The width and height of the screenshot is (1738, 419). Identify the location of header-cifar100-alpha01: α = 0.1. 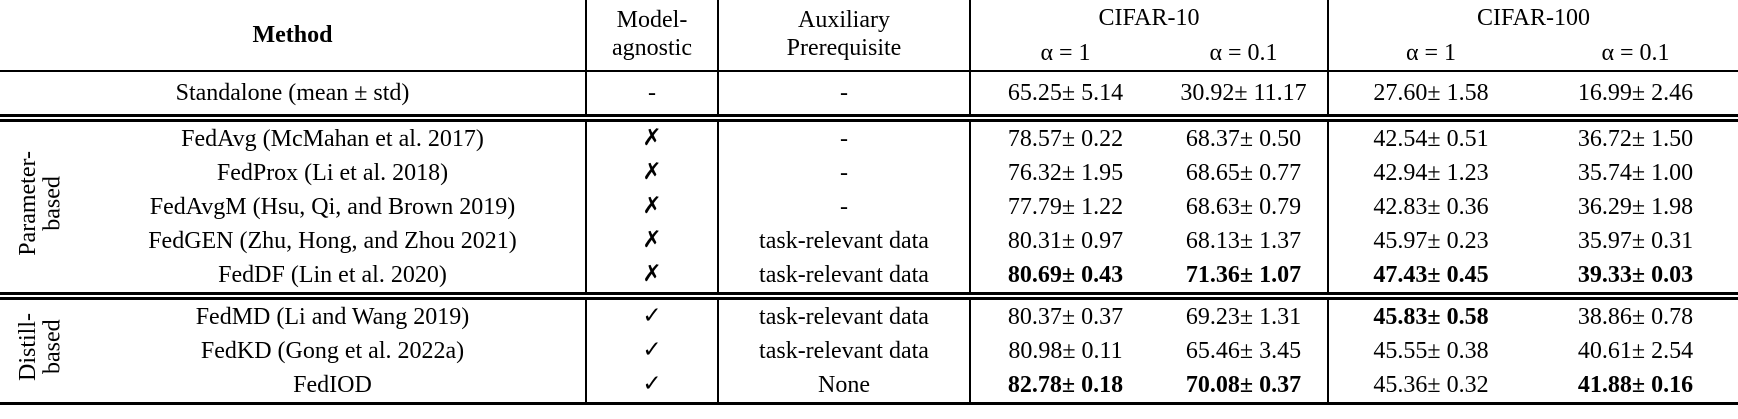
(1635, 54).